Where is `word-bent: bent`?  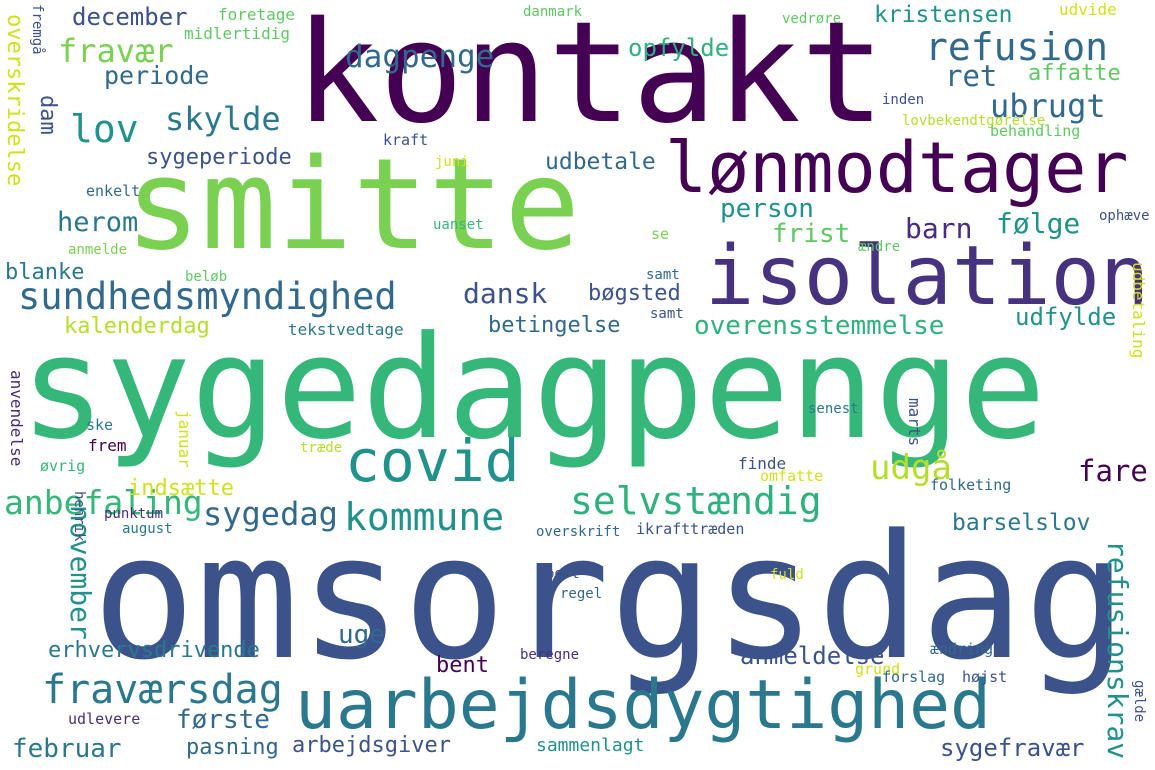
word-bent: bent is located at coordinates (462, 665).